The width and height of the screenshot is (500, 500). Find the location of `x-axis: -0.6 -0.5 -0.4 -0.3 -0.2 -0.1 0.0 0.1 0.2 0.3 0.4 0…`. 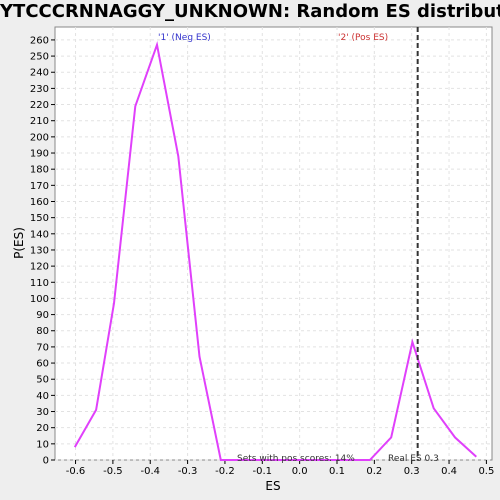

x-axis: -0.6 -0.5 -0.4 -0.3 -0.2 -0.1 0.0 0.1 0.2 0.3 0.4 0… is located at coordinates (280, 468).